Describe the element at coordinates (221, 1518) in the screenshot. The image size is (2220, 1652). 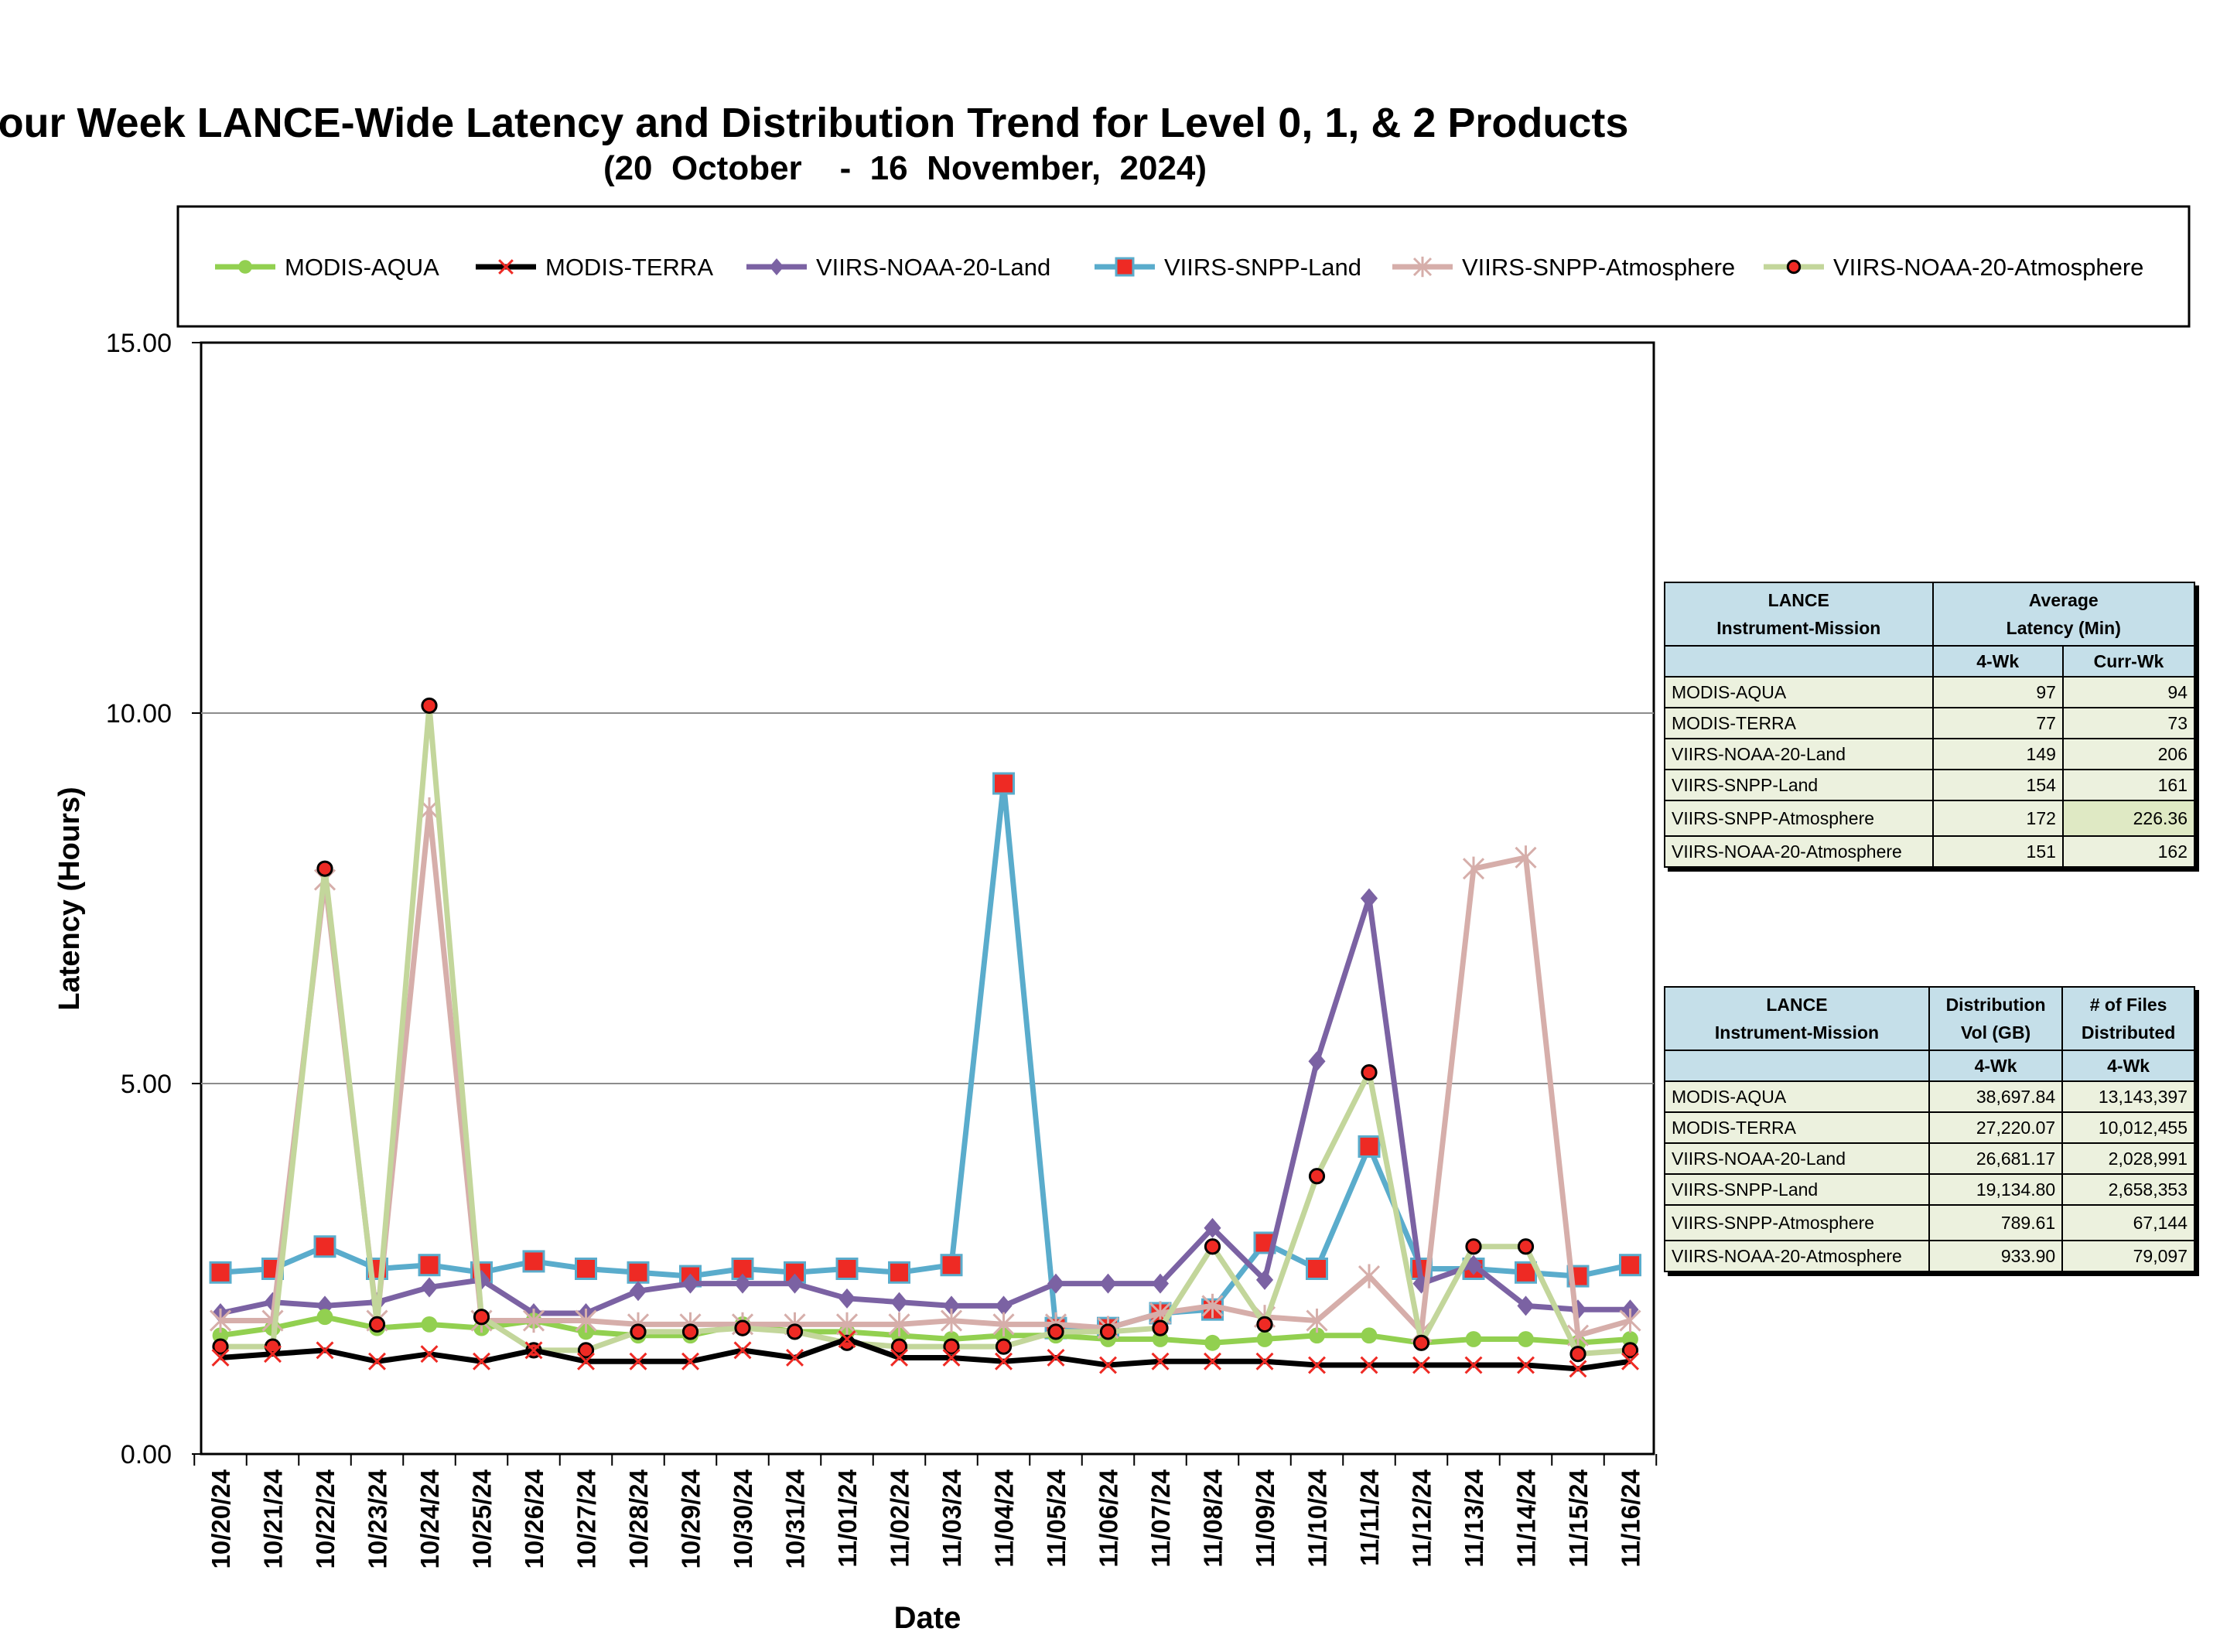
I see `x-tick-label: 10/20/24` at that location.